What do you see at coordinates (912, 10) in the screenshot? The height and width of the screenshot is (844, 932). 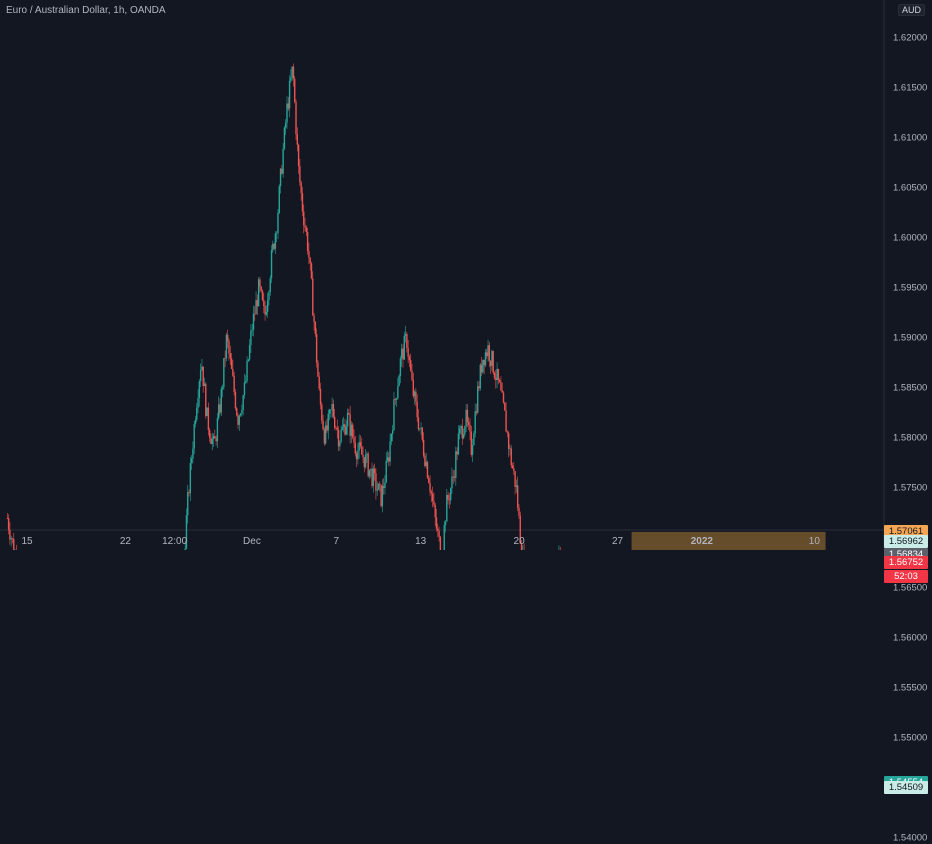 I see `currency-button: AUD` at bounding box center [912, 10].